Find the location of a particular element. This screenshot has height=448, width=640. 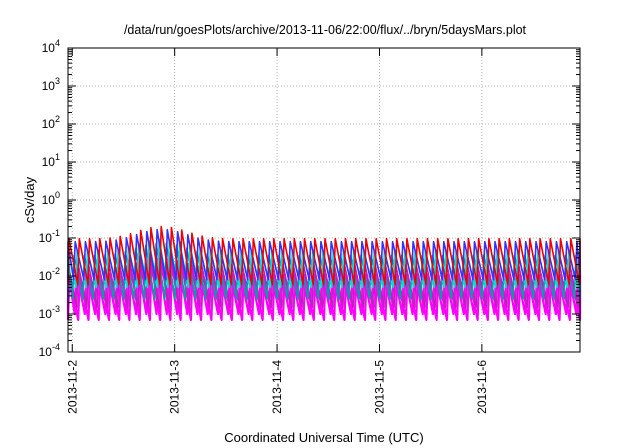

y-tick-label: 10¹ is located at coordinates (51, 160).